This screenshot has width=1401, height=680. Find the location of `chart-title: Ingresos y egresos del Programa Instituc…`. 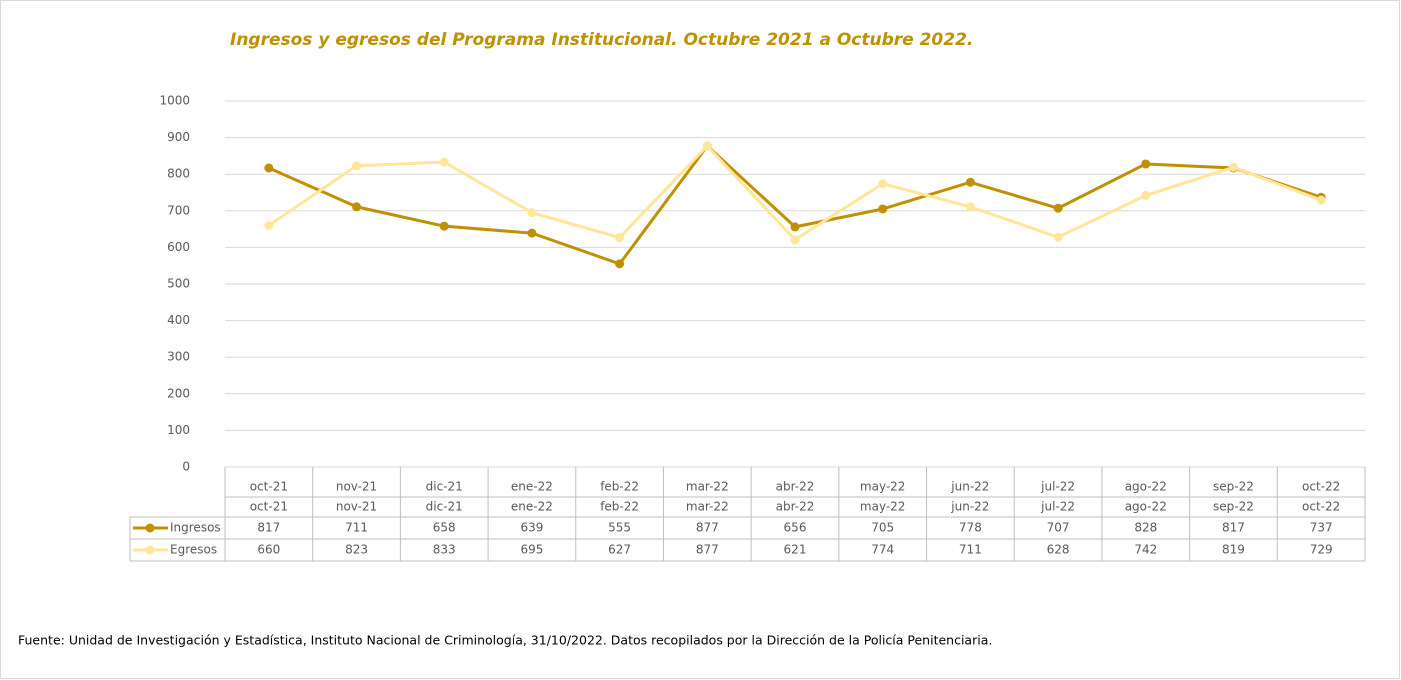

chart-title: Ingresos y egresos del Programa Instituc… is located at coordinates (601, 40).